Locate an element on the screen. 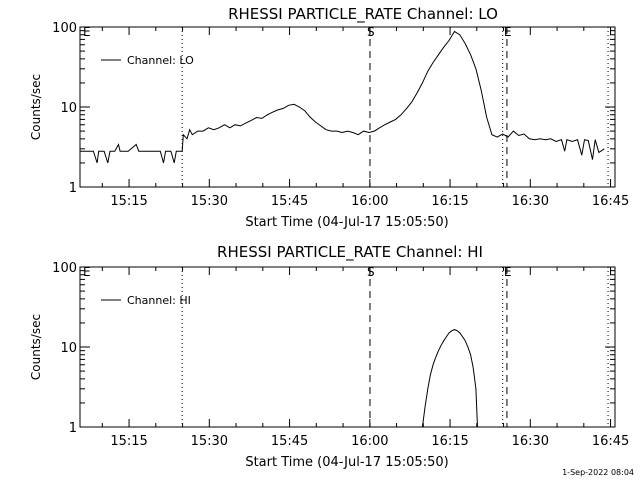 This screenshot has height=480, width=640. legend: Channel: LO is located at coordinates (147, 60).